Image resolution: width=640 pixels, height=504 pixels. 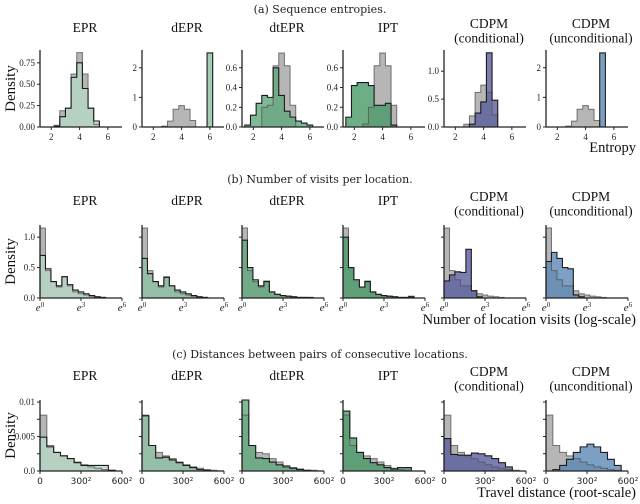 I want to click on row-caption: (a) Sequence entropies., so click(x=320, y=9).